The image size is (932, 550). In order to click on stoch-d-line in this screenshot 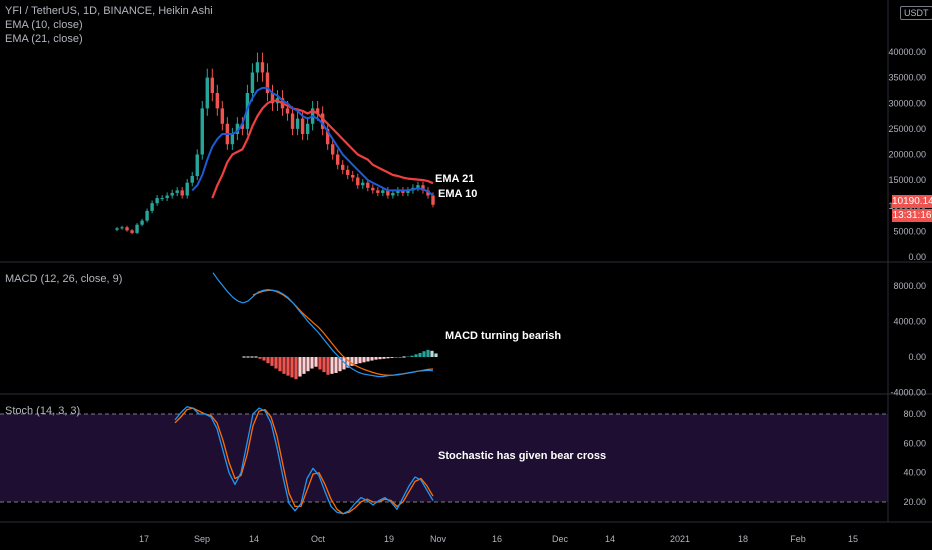, I will do `click(304, 461)`.